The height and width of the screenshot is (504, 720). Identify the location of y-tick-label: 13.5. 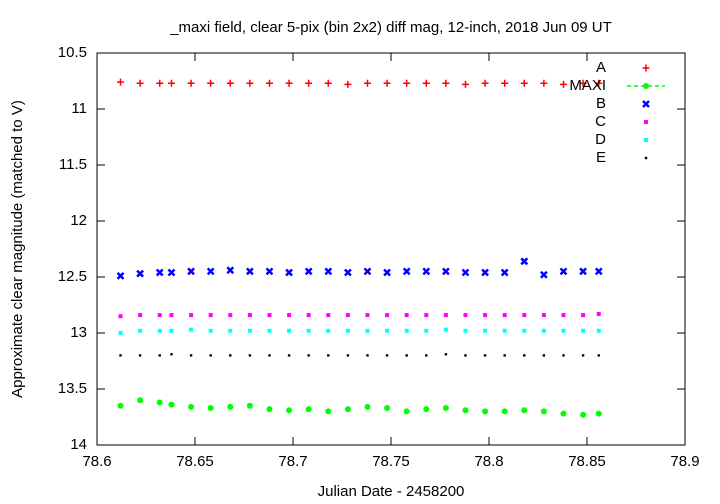
(72, 388).